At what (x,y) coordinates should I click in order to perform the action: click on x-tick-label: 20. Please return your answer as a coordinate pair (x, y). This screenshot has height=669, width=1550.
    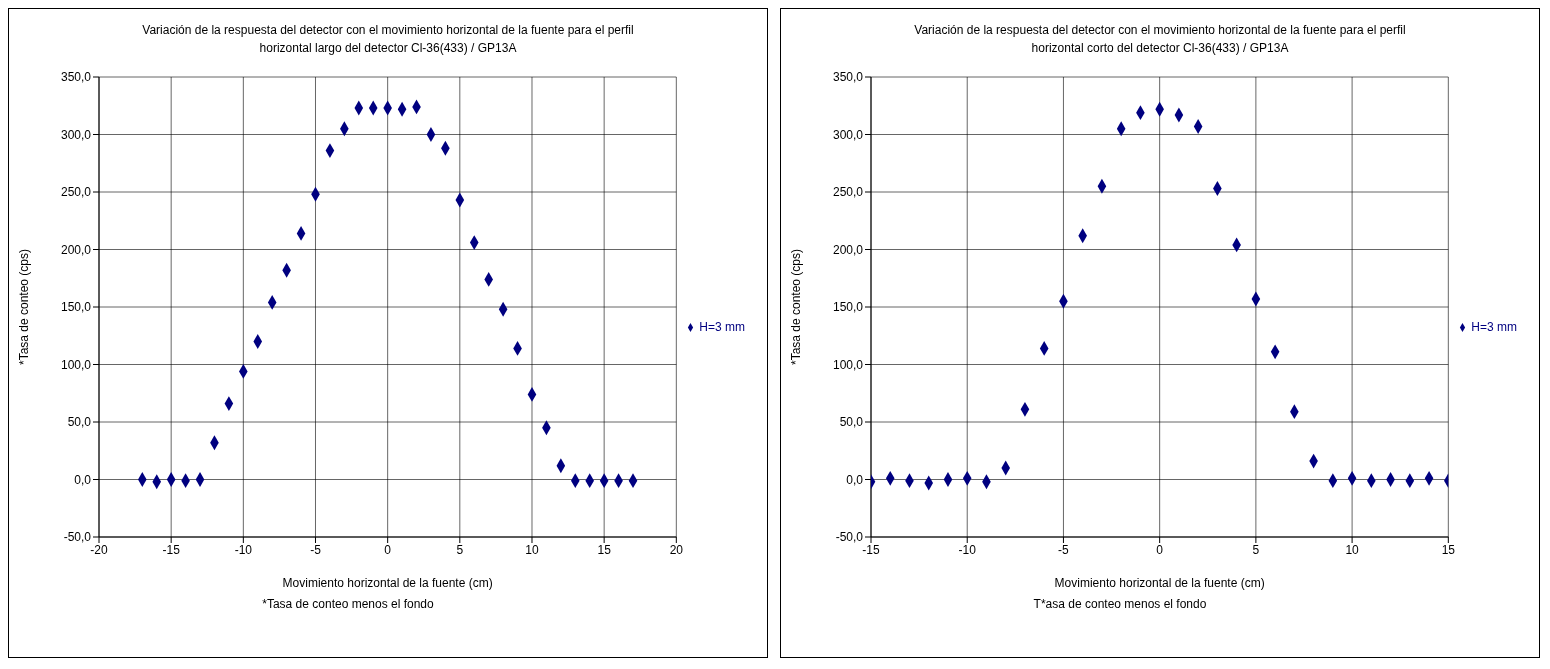
    Looking at the image, I should click on (676, 549).